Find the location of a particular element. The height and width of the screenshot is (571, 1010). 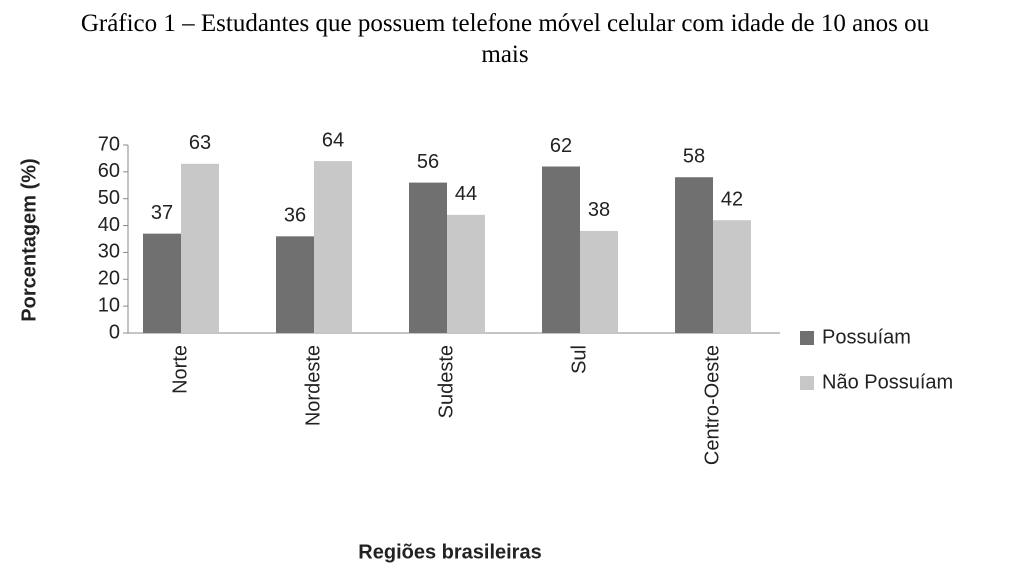

y-tick-label: 30 is located at coordinates (109, 252).